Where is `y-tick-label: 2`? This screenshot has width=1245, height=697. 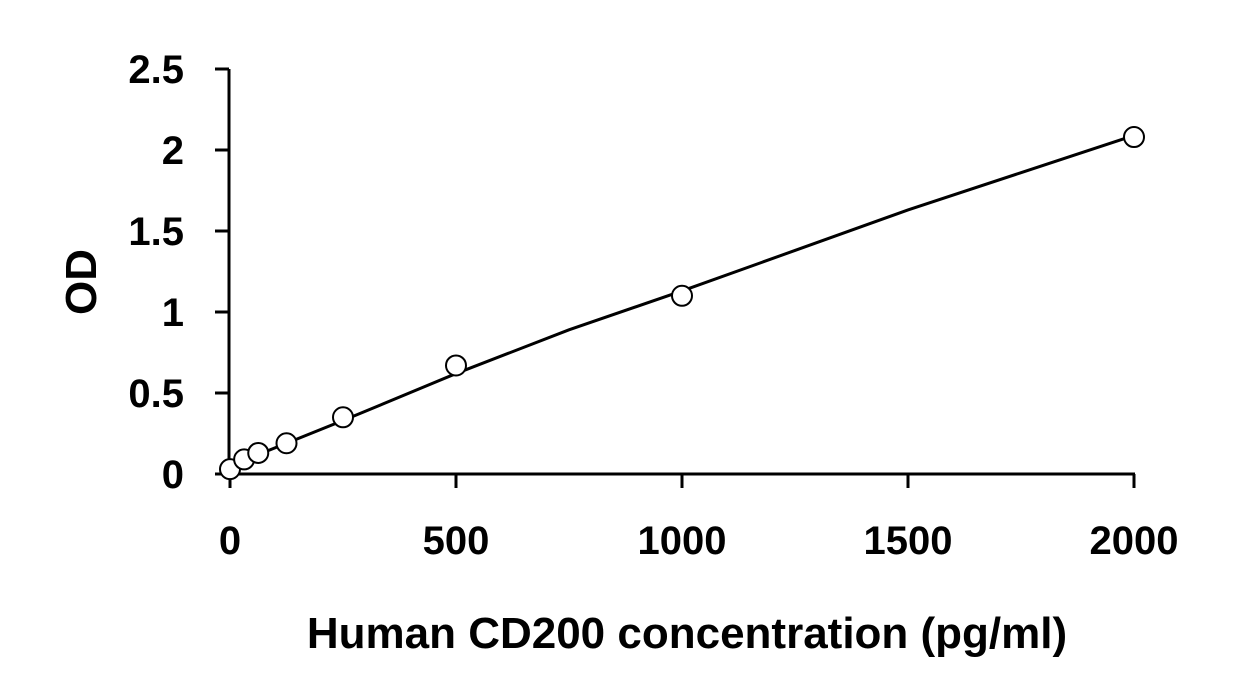 y-tick-label: 2 is located at coordinates (173, 151).